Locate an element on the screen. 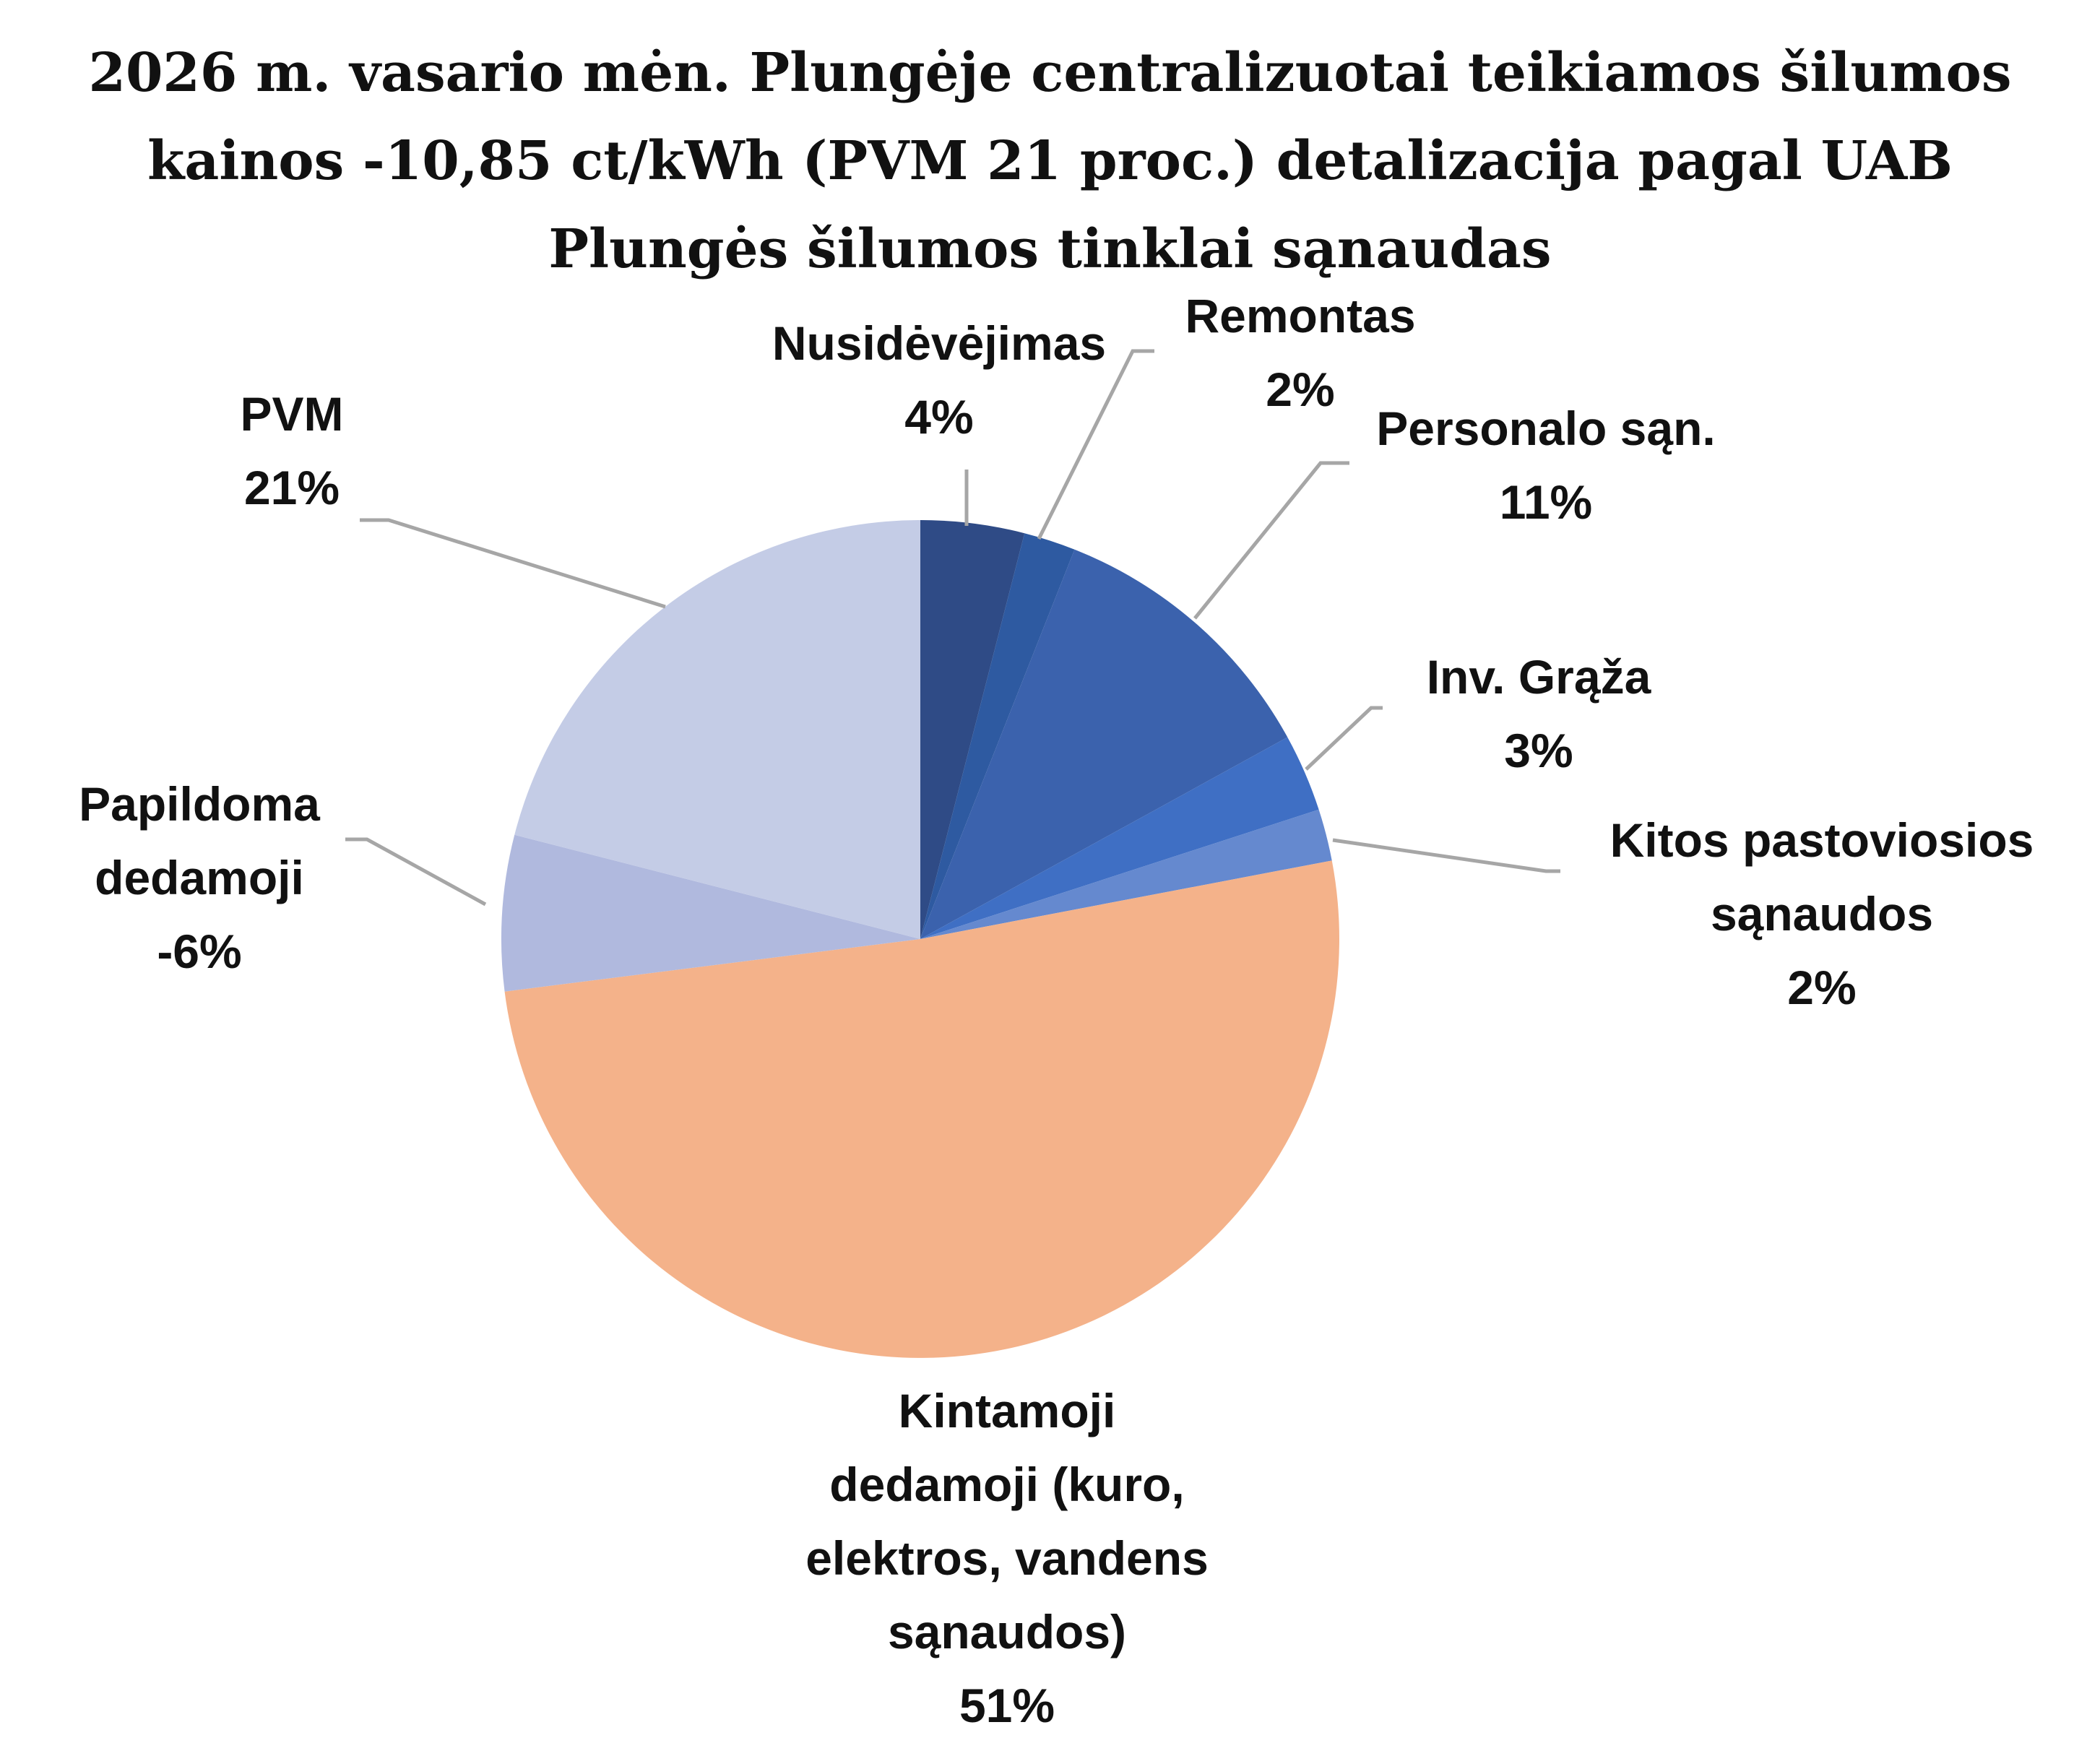 The image size is (2100, 1756). data-label-percent: 3% is located at coordinates (1539, 750).